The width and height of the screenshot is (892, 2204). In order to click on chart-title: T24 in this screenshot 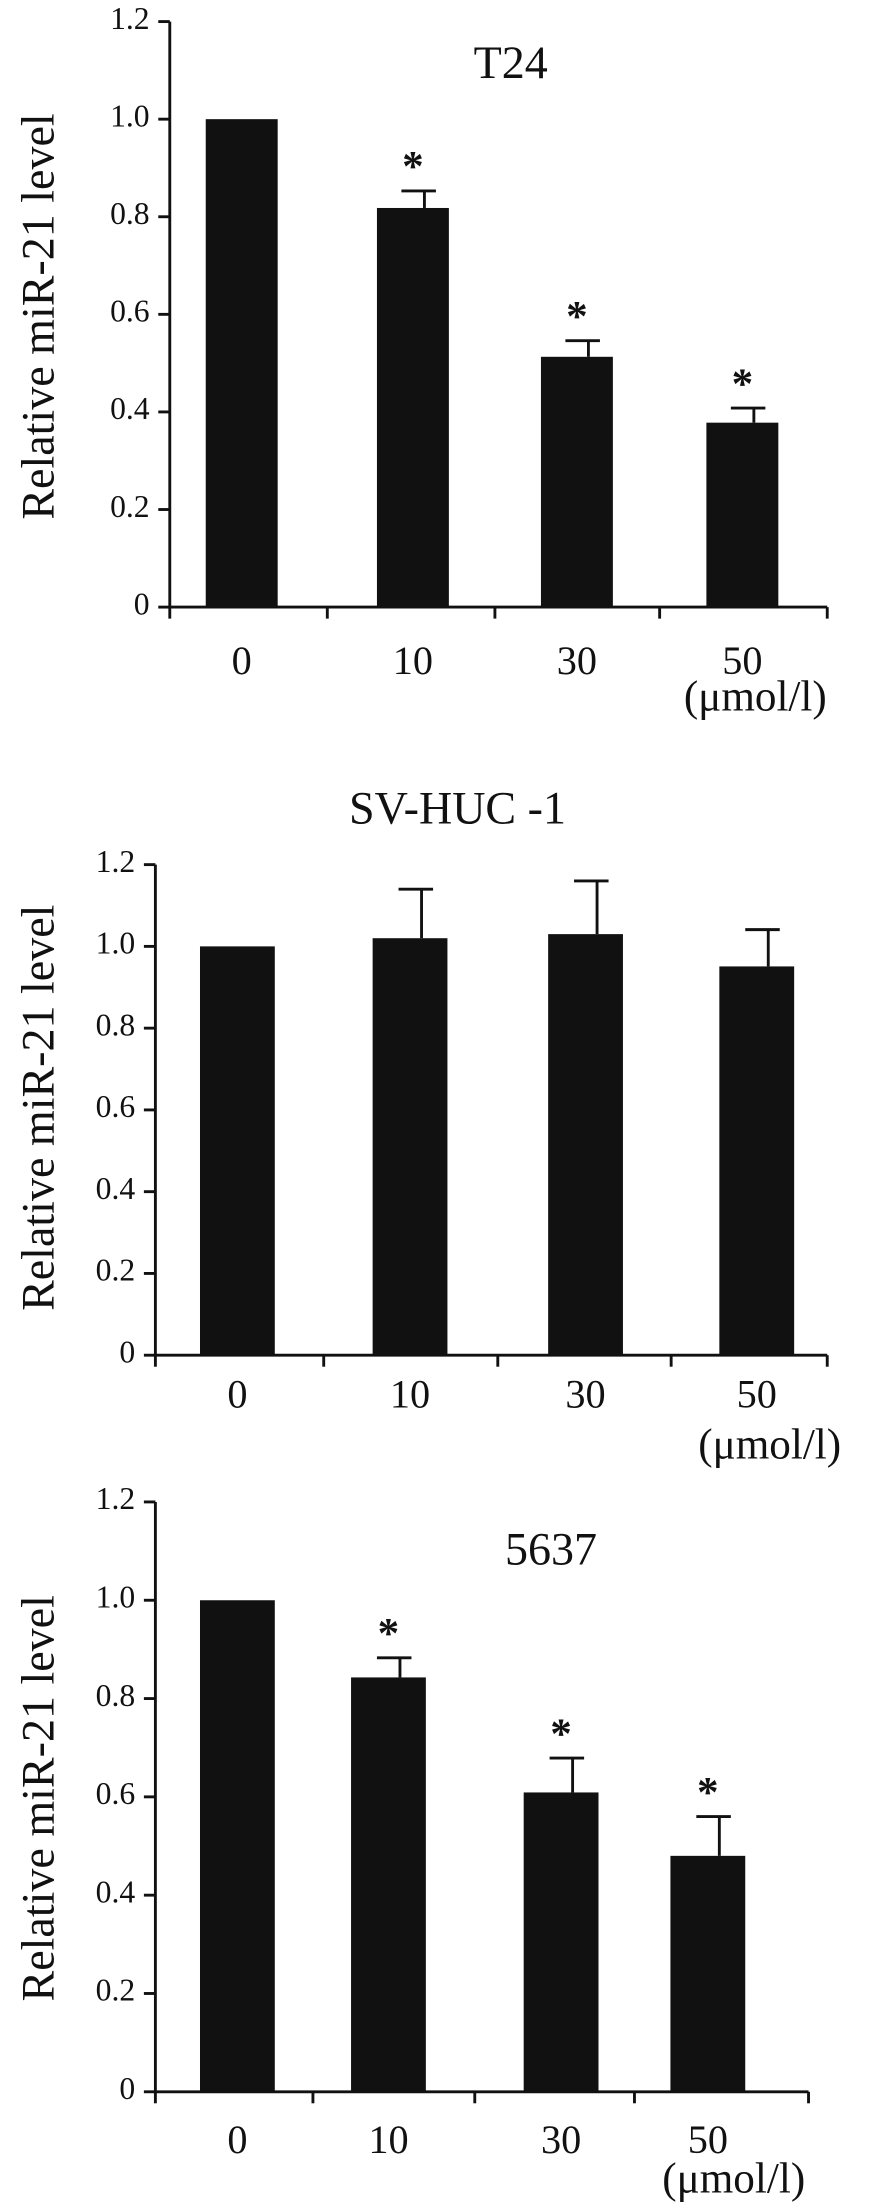, I will do `click(511, 62)`.